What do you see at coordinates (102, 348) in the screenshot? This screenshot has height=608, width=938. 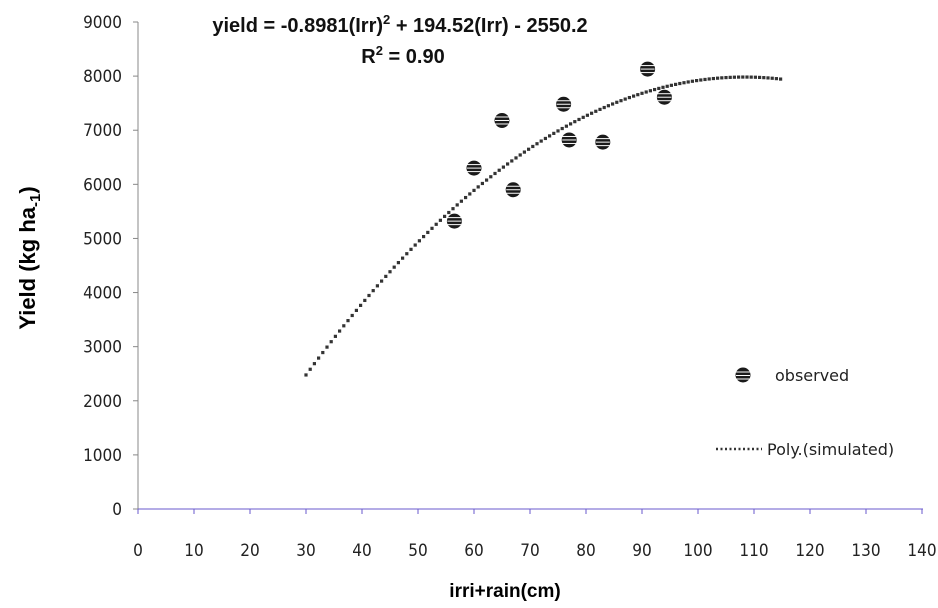 I see `y-tick-label: 3000` at bounding box center [102, 348].